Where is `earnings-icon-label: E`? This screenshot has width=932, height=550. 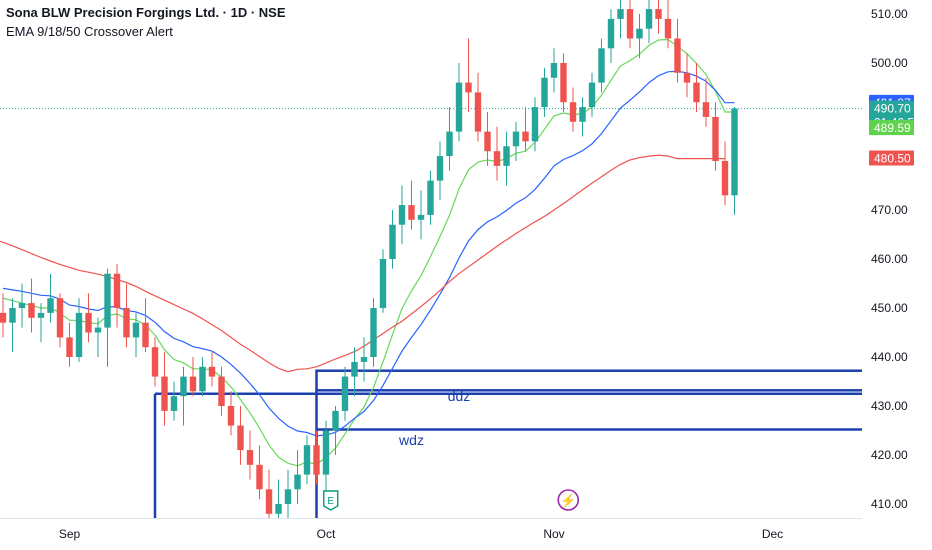 earnings-icon-label: E is located at coordinates (330, 501).